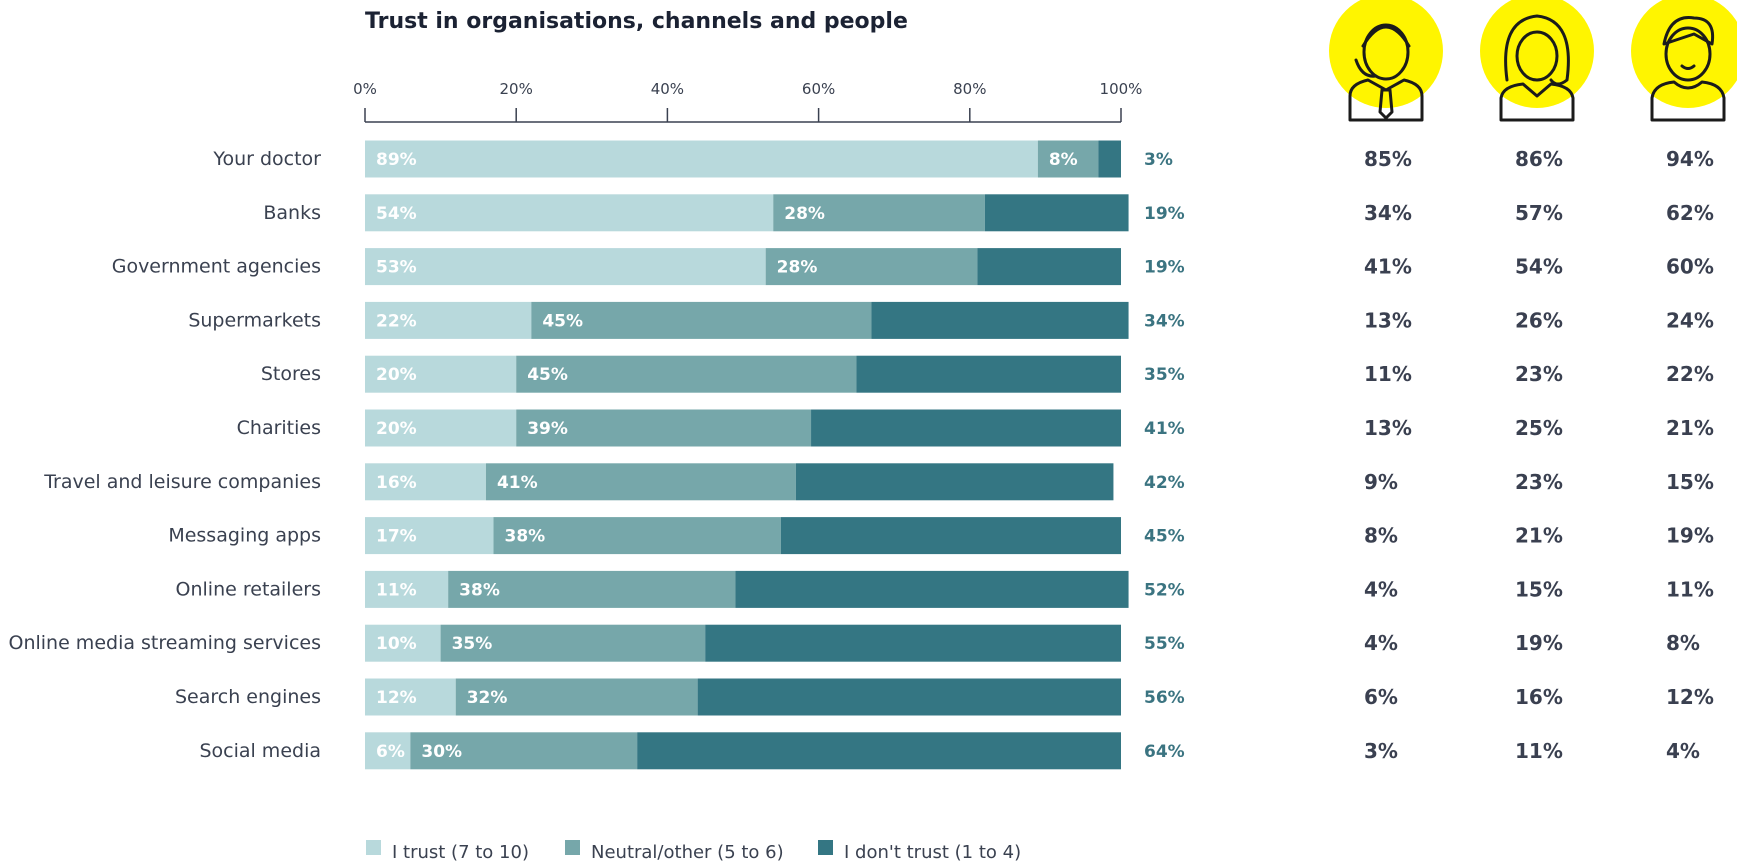 The width and height of the screenshot is (1737, 862). Describe the element at coordinates (1366, 68) in the screenshot. I see `headset-outline` at that location.